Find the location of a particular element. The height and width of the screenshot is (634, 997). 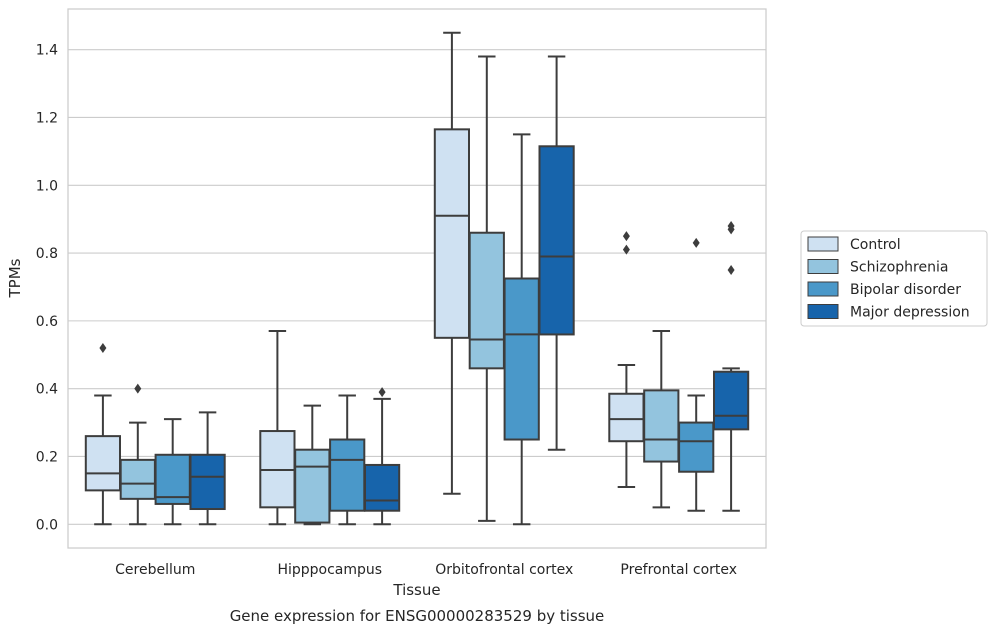

y-tick-label: 0.2 is located at coordinates (47, 457).